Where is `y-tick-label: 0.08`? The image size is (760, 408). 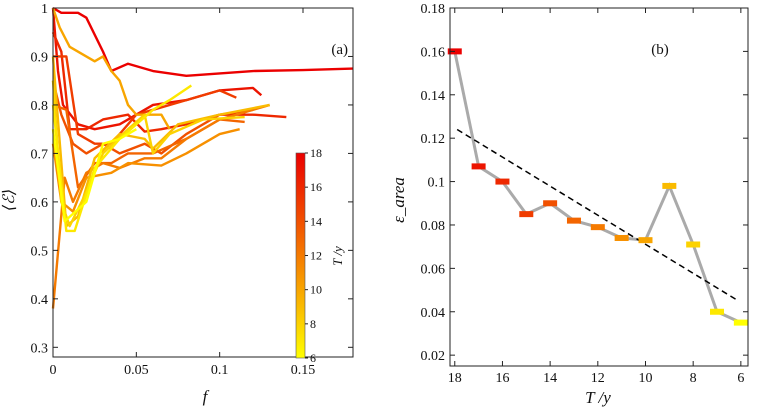 y-tick-label: 0.08 is located at coordinates (433, 226).